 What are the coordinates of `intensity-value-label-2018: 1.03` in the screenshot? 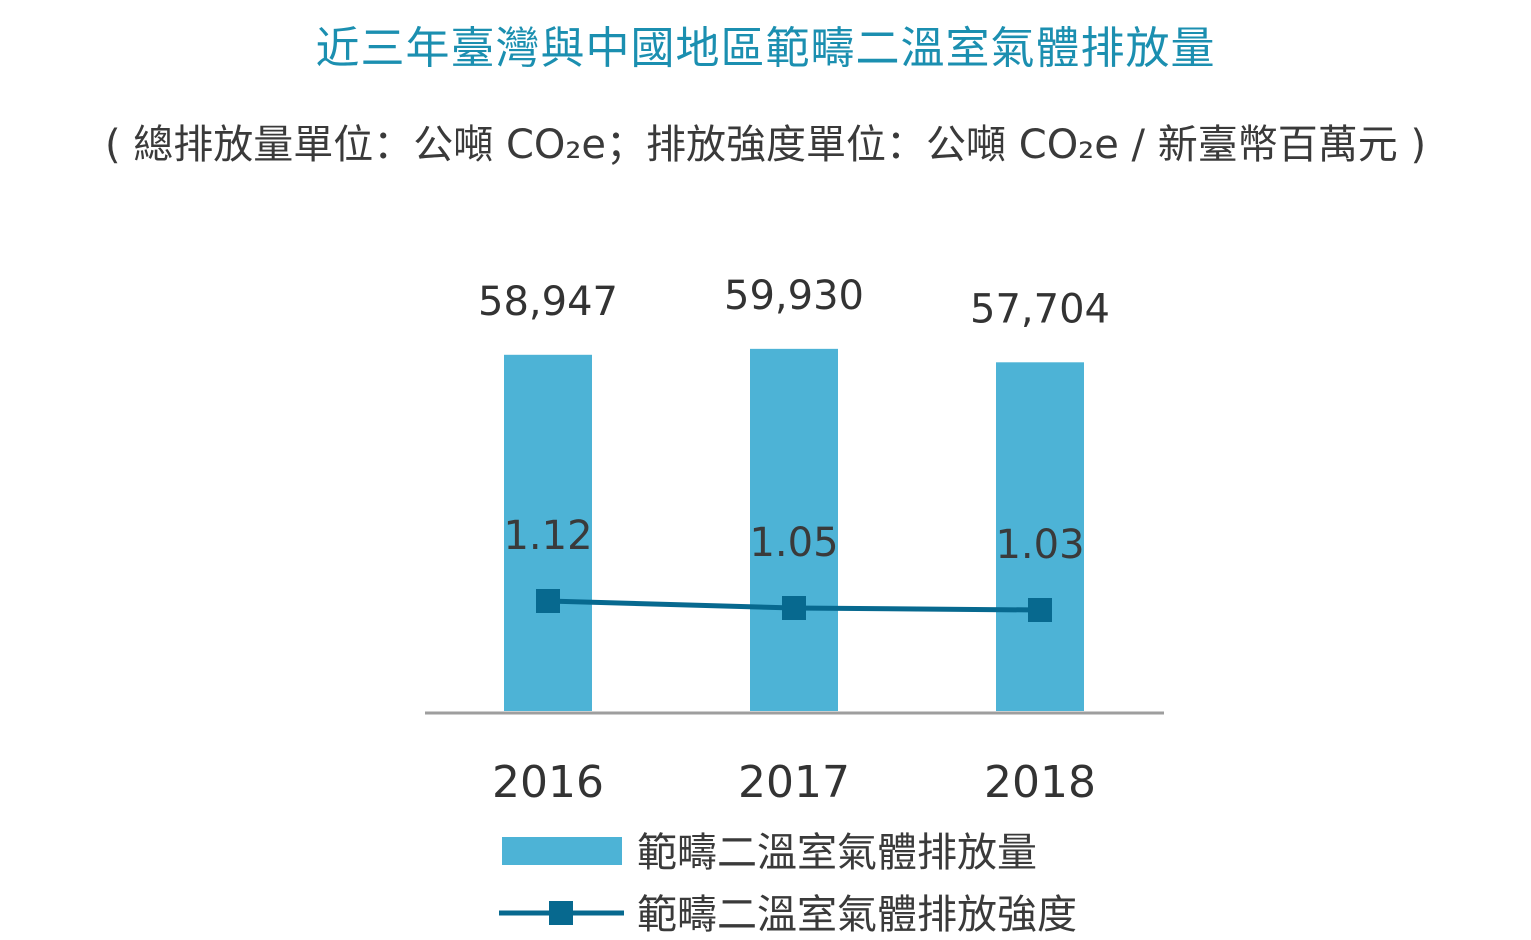 It's located at (1039, 545).